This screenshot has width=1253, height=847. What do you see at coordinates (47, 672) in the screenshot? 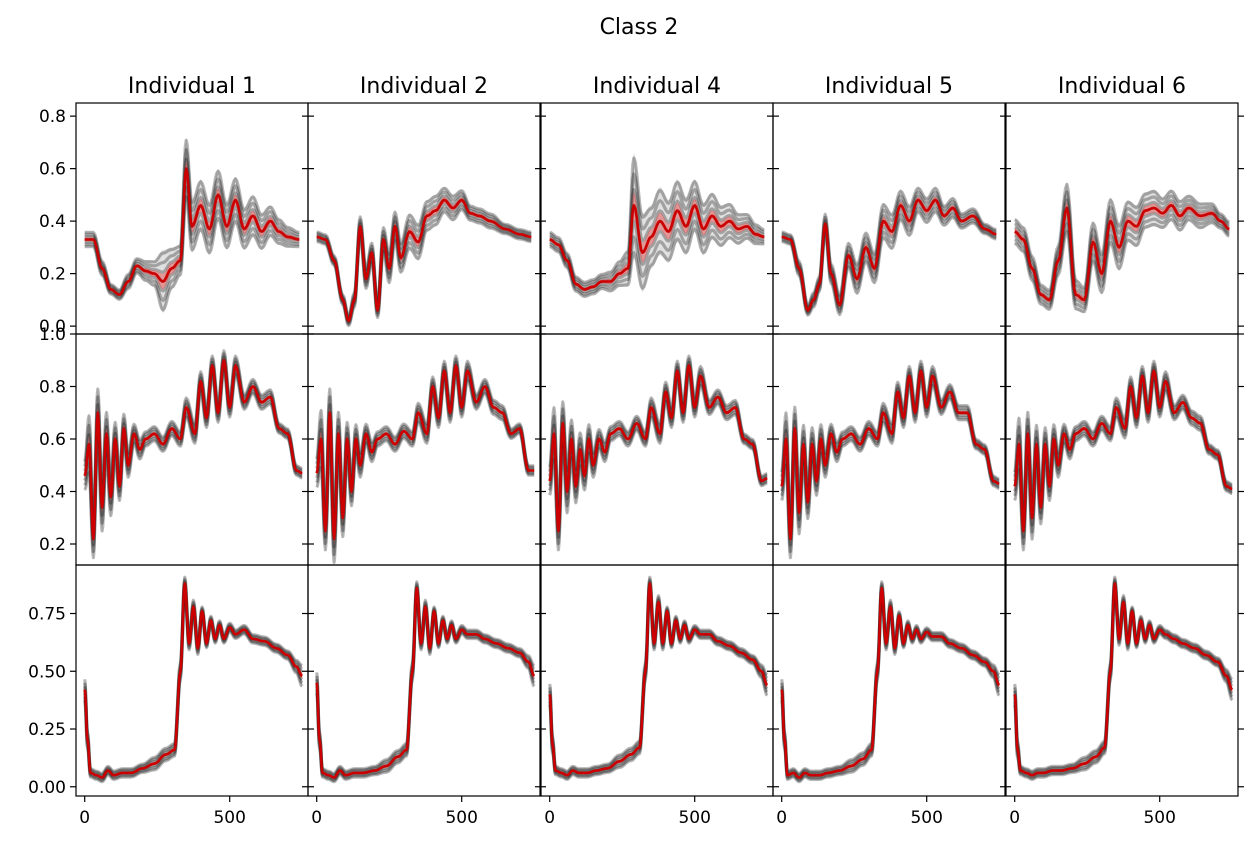
I see `y-tick-label: 0.50` at bounding box center [47, 672].